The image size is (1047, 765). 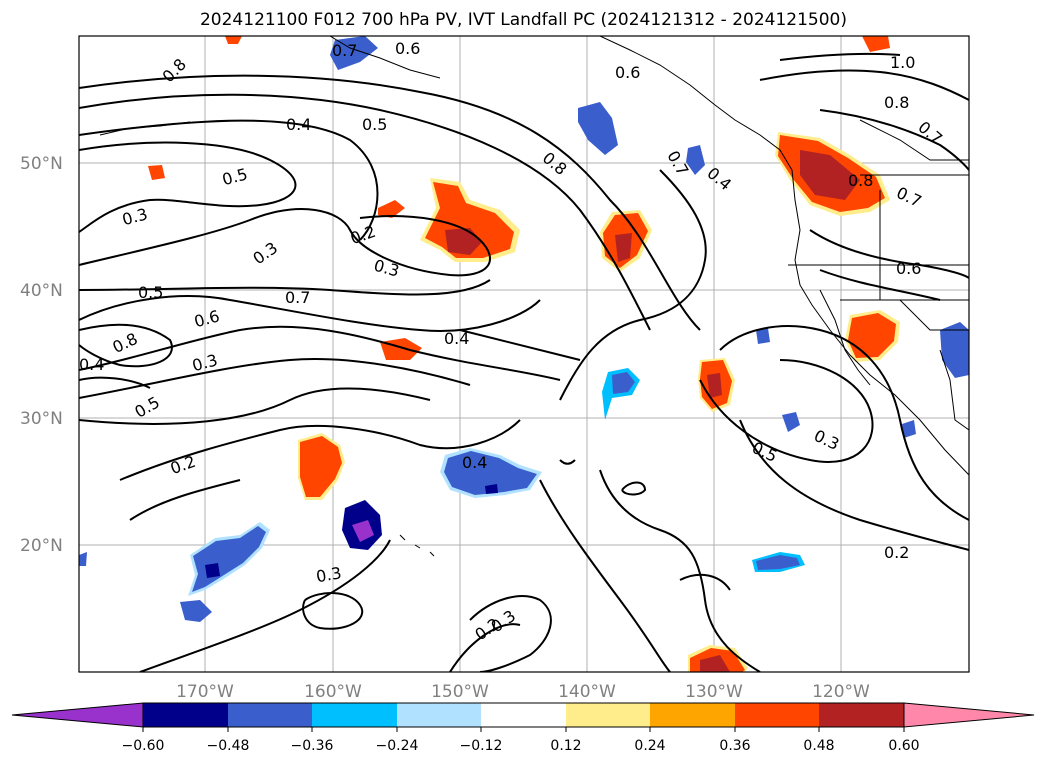 What do you see at coordinates (523, 692) in the screenshot?
I see `longitude-labels: 170°W 160°W 150°W 140°W 130°W 120°W` at bounding box center [523, 692].